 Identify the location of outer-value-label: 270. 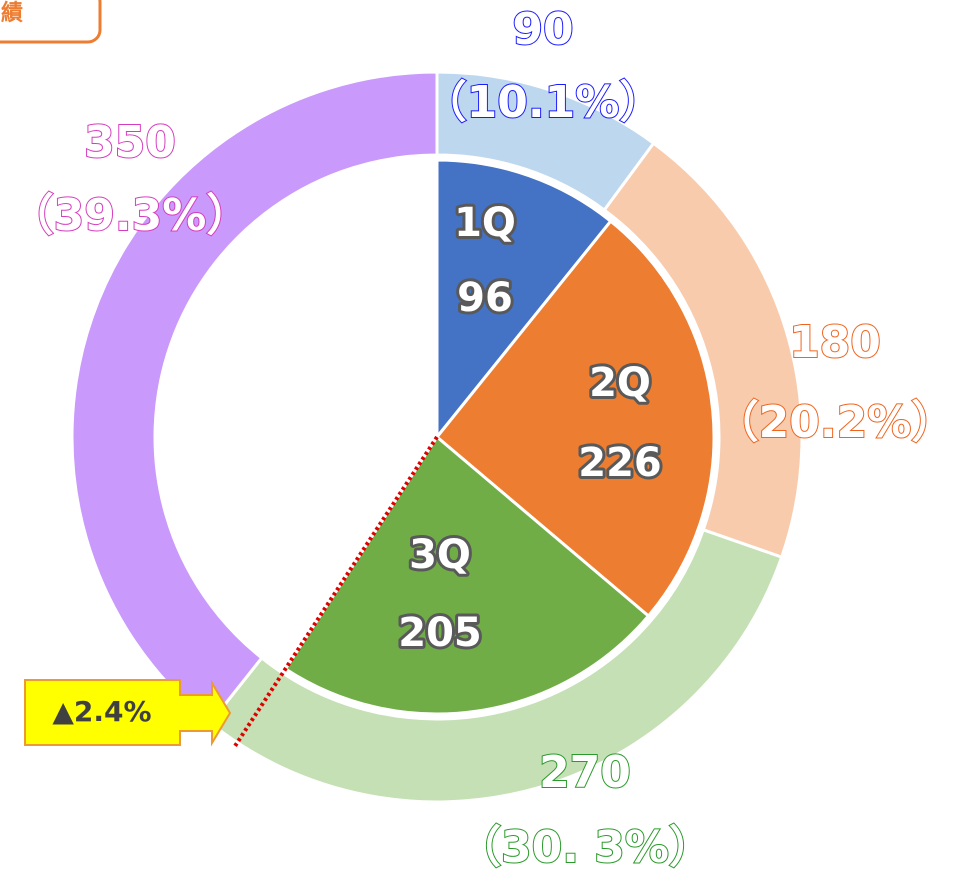
(585, 772).